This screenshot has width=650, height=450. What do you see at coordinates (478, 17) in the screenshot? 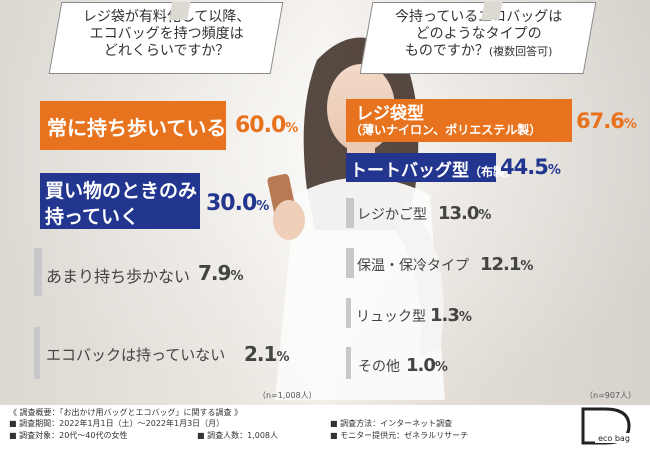
I see `question-2-line1: 今持っているエコバッグは` at bounding box center [478, 17].